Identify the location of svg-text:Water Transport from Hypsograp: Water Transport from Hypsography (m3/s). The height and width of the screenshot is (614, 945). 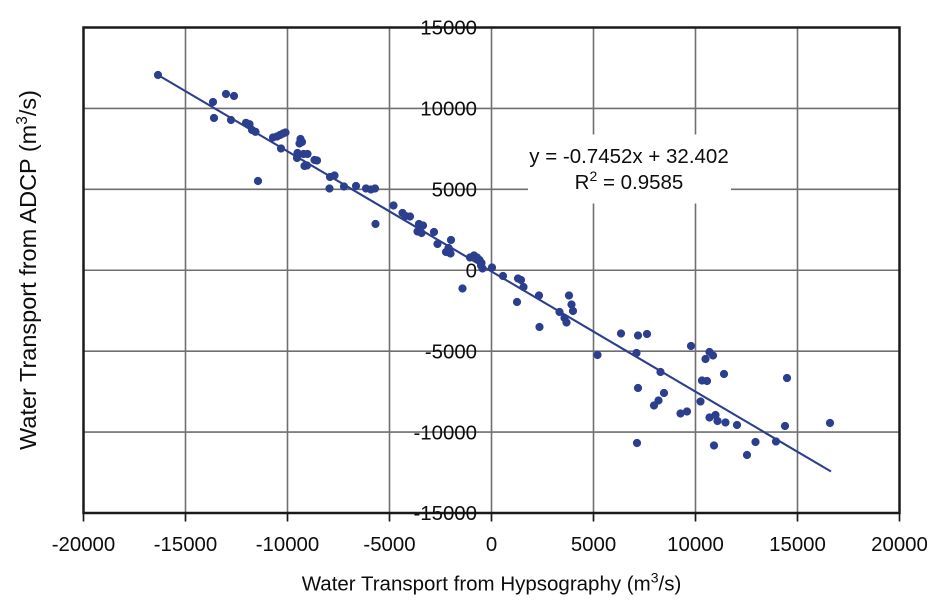
(492, 583).